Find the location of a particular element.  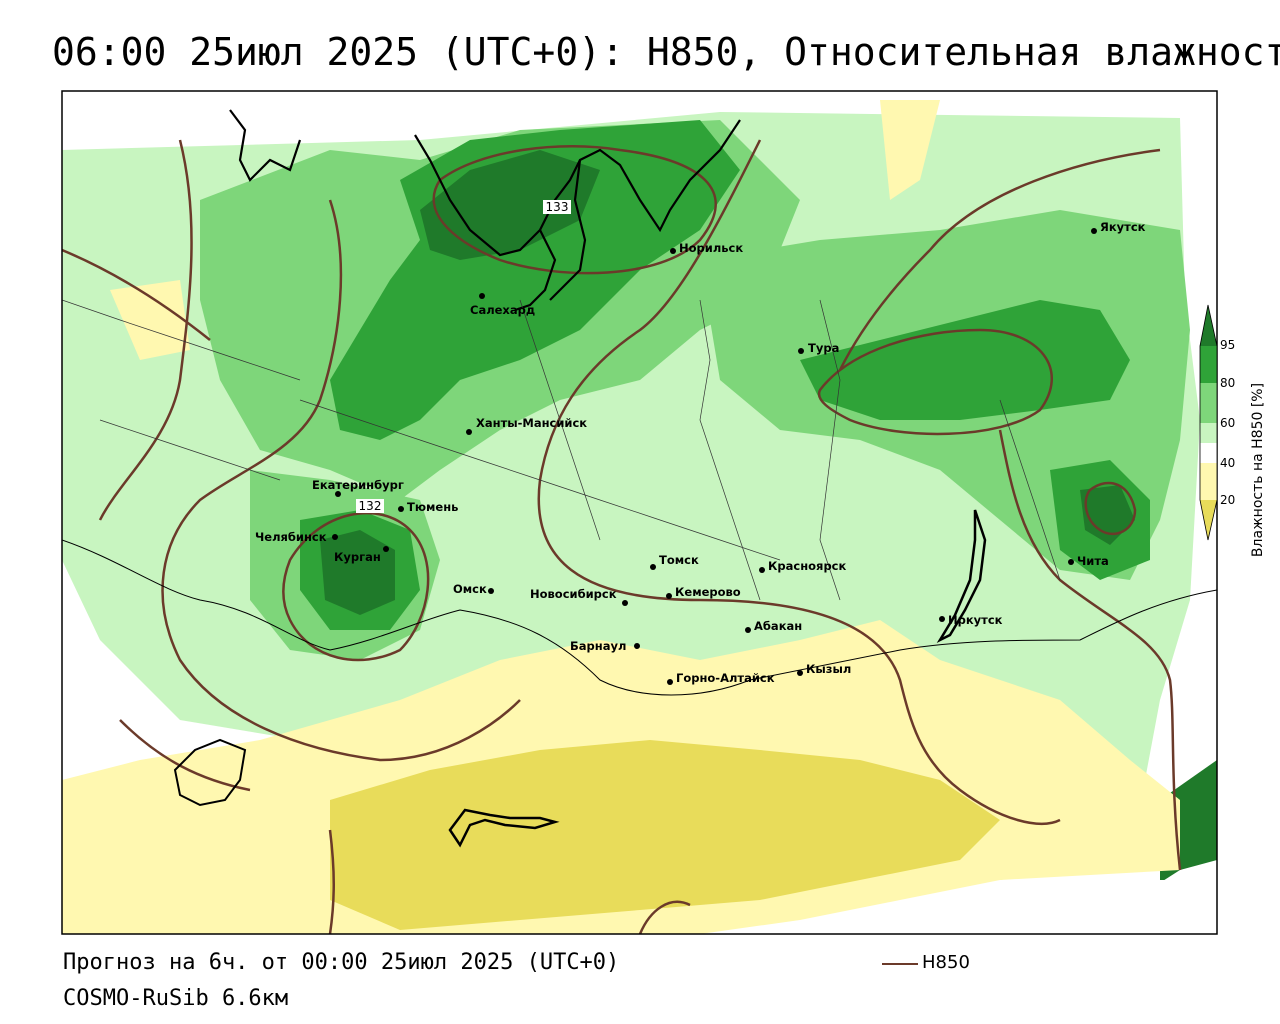

city-label: Якутск is located at coordinates (1123, 227).